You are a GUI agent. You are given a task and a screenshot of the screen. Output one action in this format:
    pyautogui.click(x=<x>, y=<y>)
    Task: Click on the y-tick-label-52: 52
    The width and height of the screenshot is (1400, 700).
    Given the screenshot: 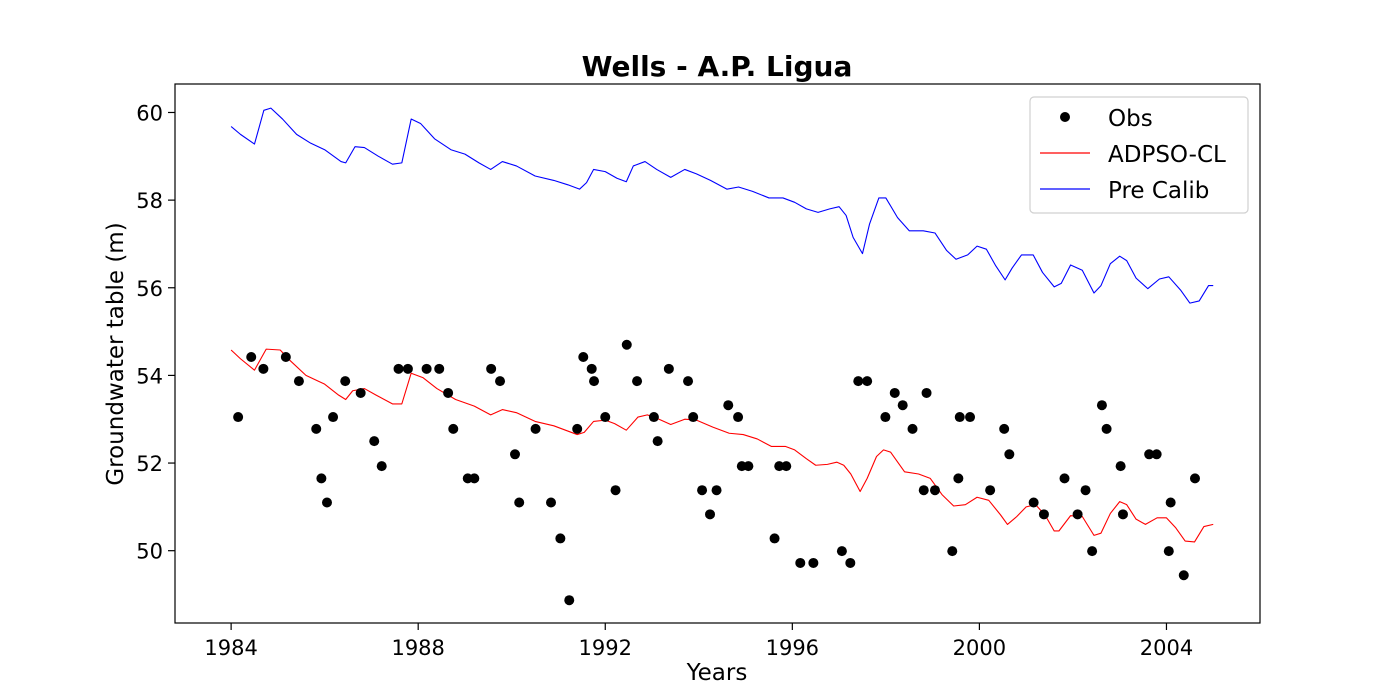 What is the action you would take?
    pyautogui.click(x=149, y=464)
    